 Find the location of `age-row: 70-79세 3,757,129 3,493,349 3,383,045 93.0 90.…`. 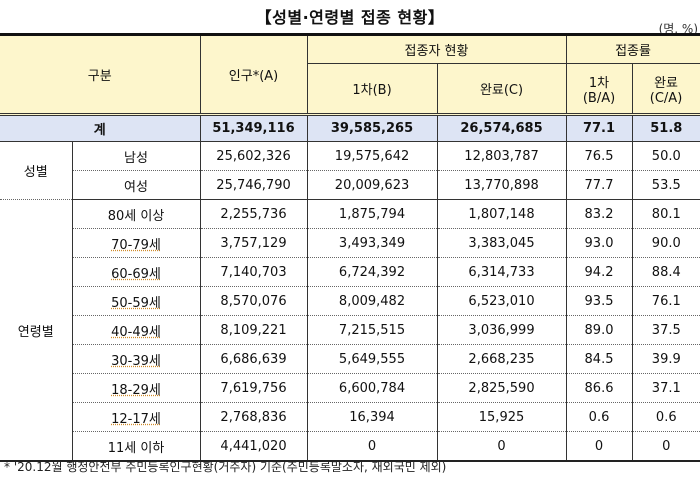

age-row: 70-79세 3,757,129 3,493,349 3,383,045 93.0 90.… is located at coordinates (350, 243).